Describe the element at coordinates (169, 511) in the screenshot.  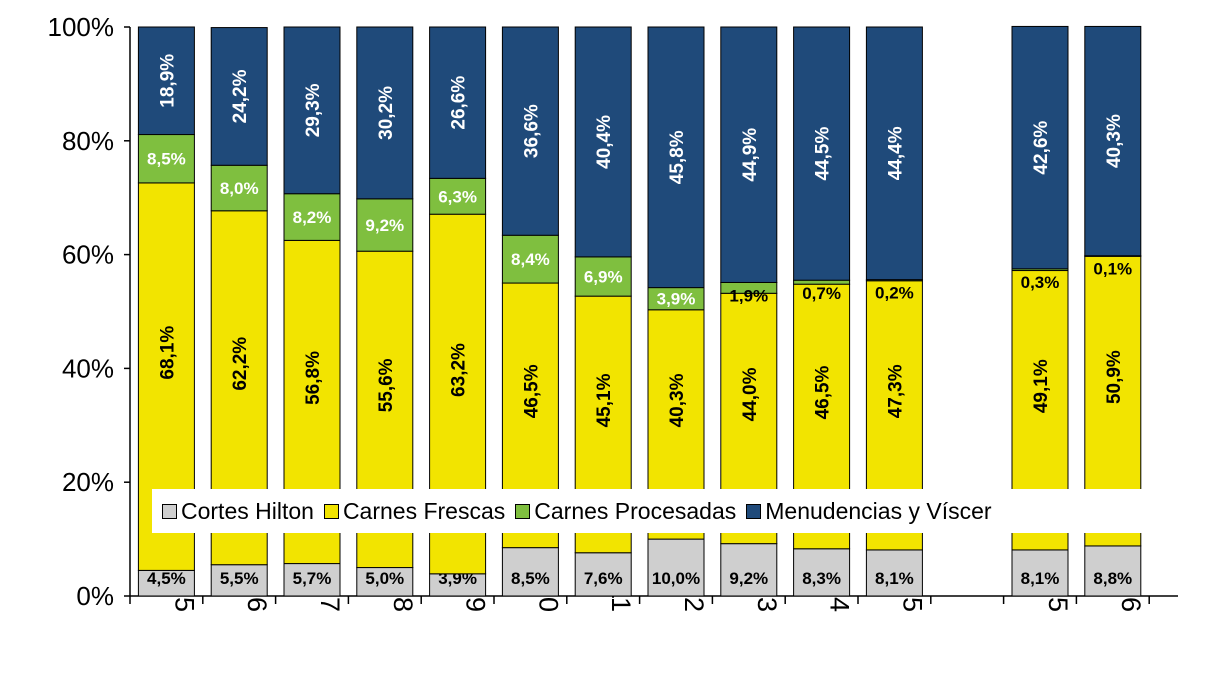
I see `legend-swatch-cortes-hilton` at that location.